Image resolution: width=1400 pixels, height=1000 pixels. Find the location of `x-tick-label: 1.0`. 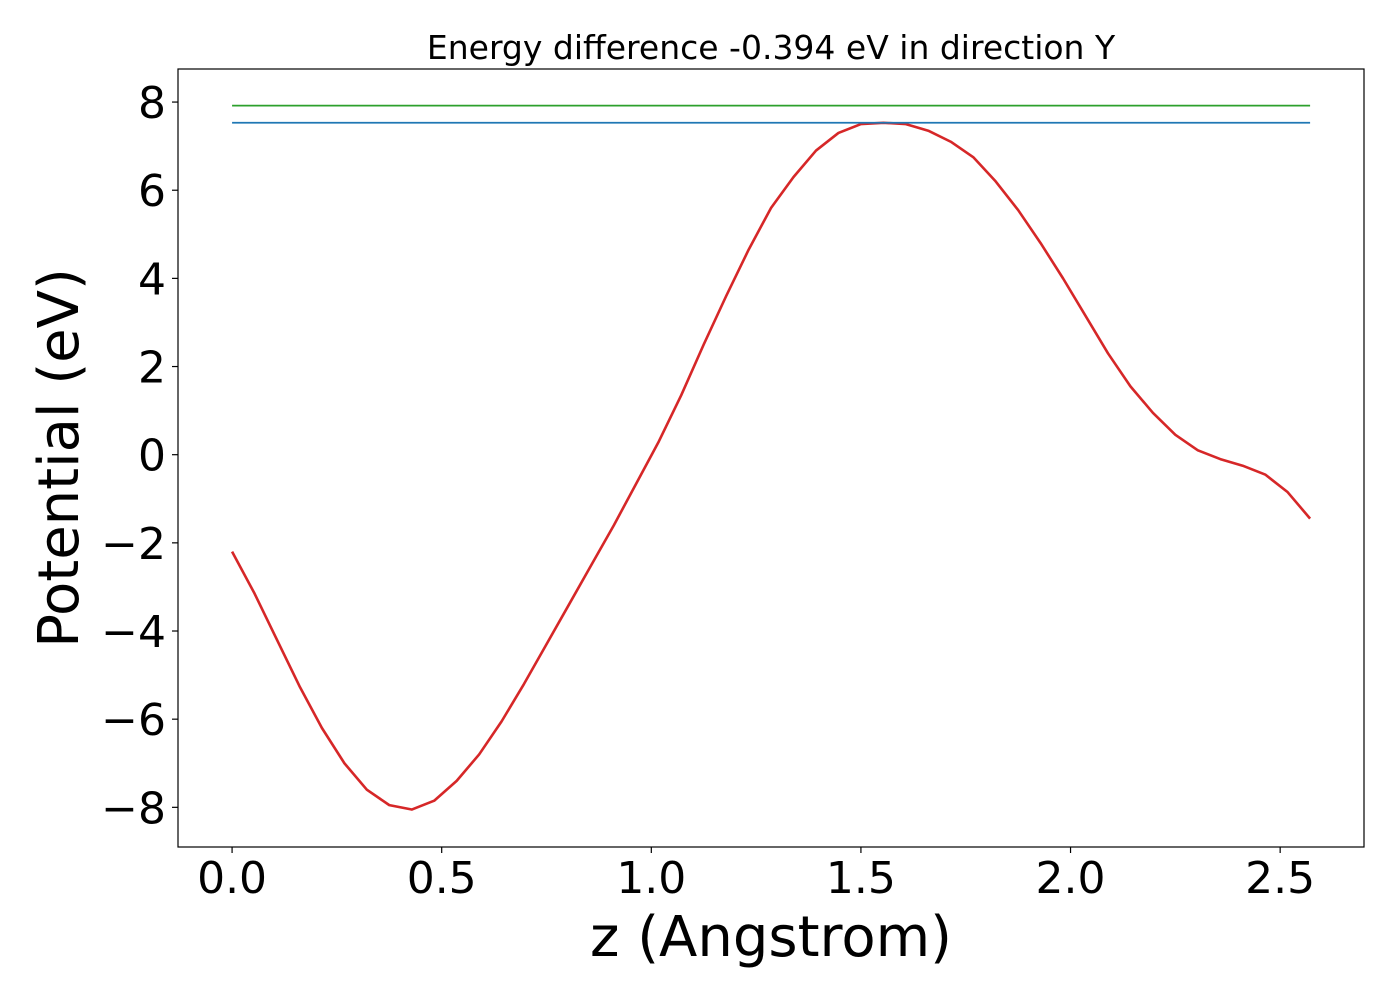

x-tick-label: 1.0 is located at coordinates (651, 878).